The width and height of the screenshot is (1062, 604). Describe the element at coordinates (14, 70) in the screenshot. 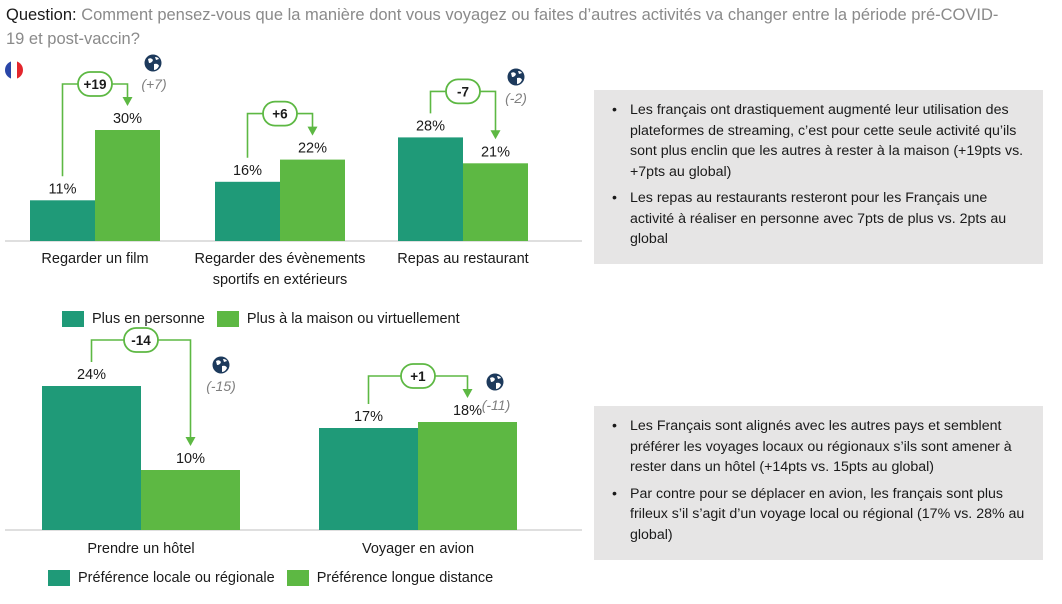

I see `france-flag-icon` at that location.